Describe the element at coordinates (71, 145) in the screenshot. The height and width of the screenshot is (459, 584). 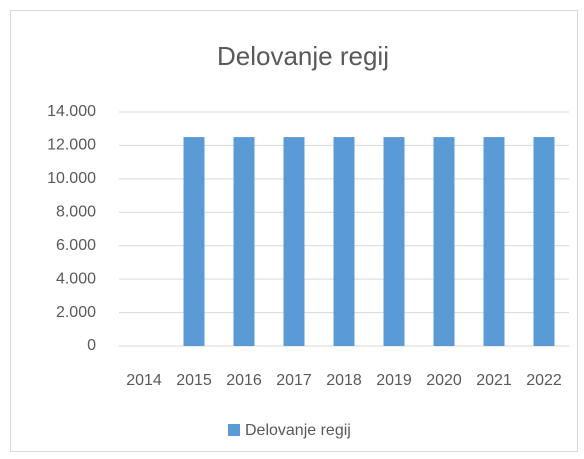
I see `y-tick-label: 12.000` at that location.